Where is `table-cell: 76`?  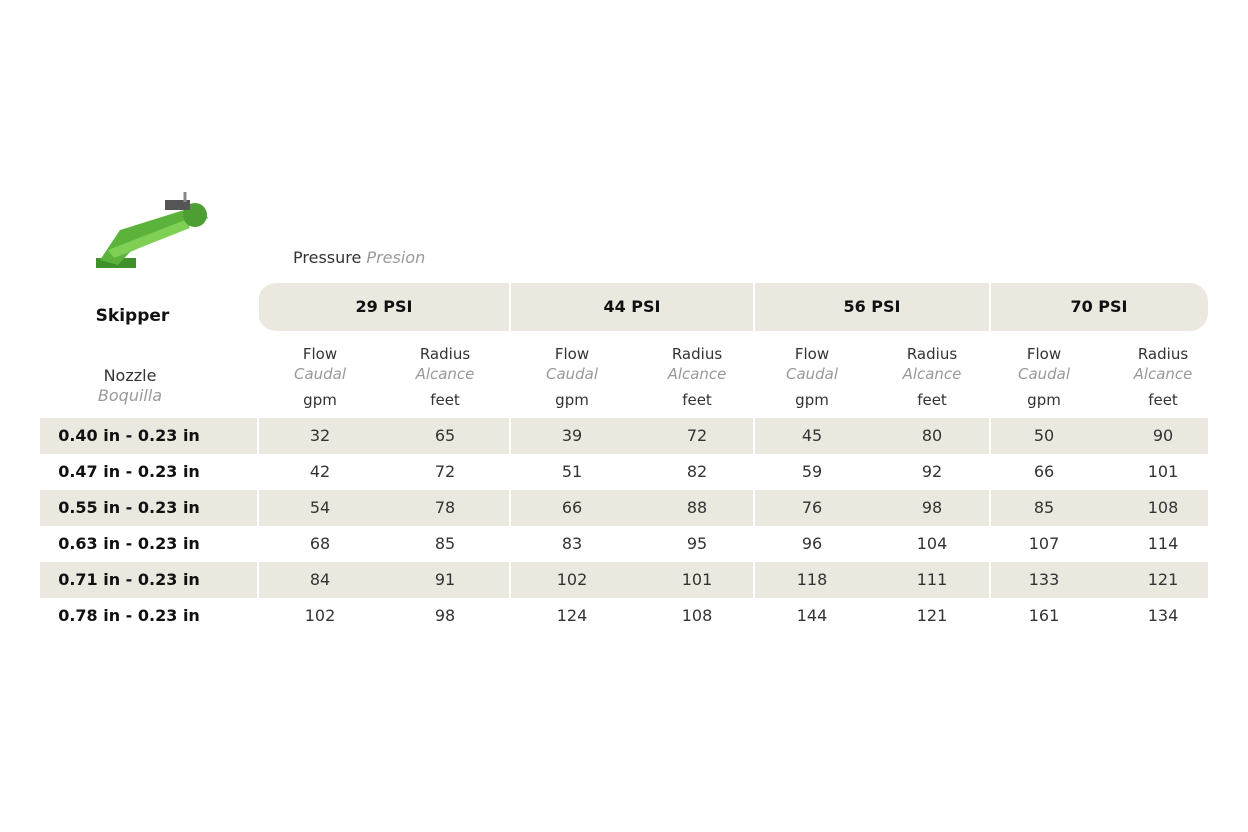 table-cell: 76 is located at coordinates (812, 507).